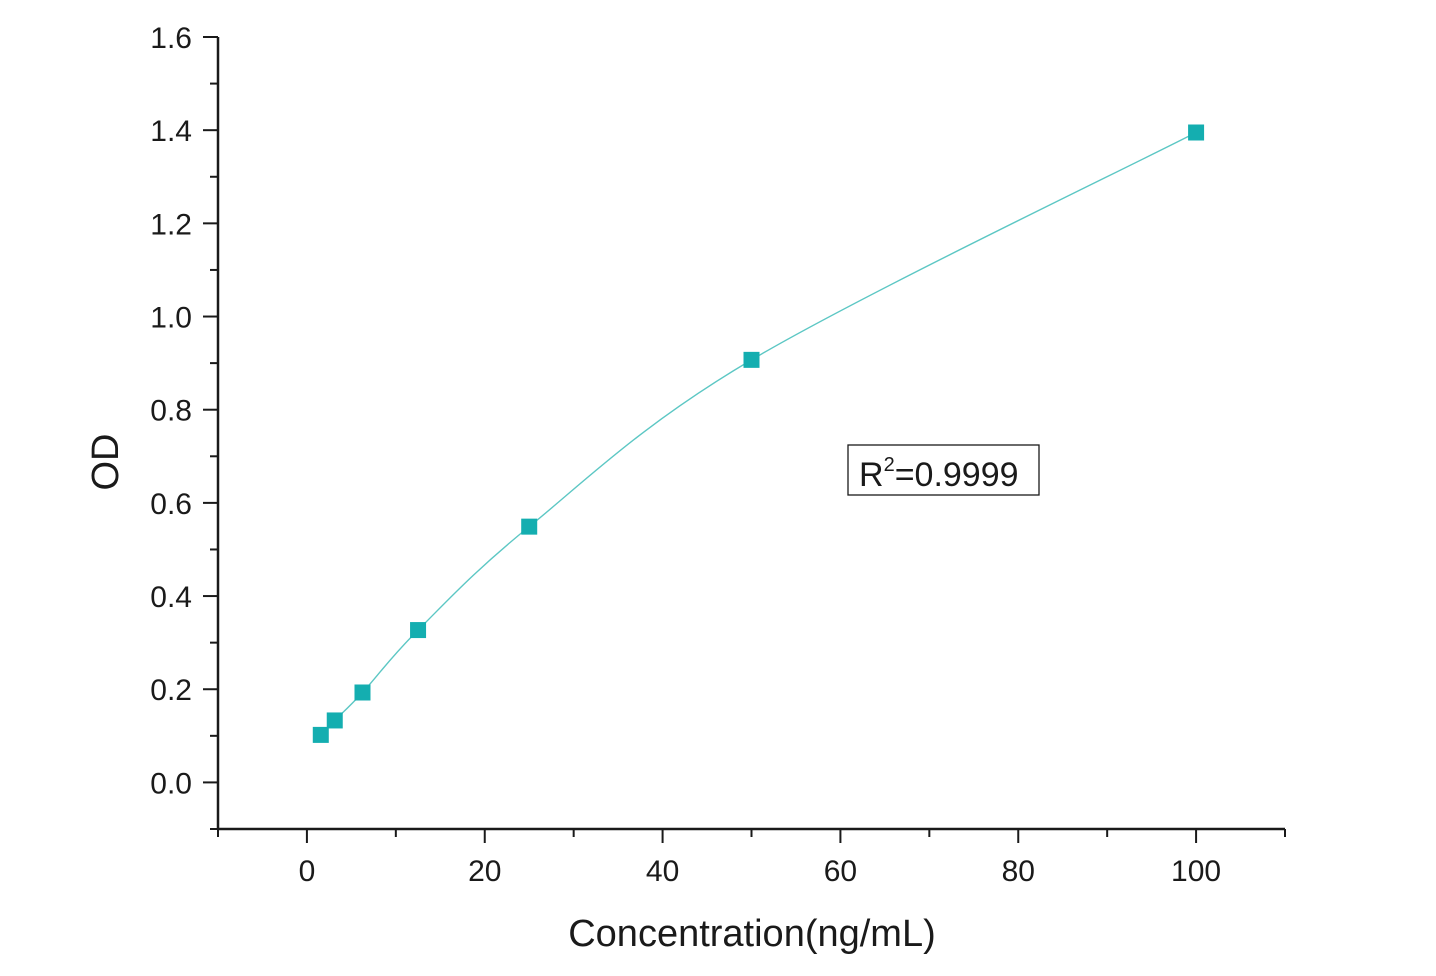 The height and width of the screenshot is (976, 1436). I want to click on annotation-text: R2=0.9999, so click(939, 474).